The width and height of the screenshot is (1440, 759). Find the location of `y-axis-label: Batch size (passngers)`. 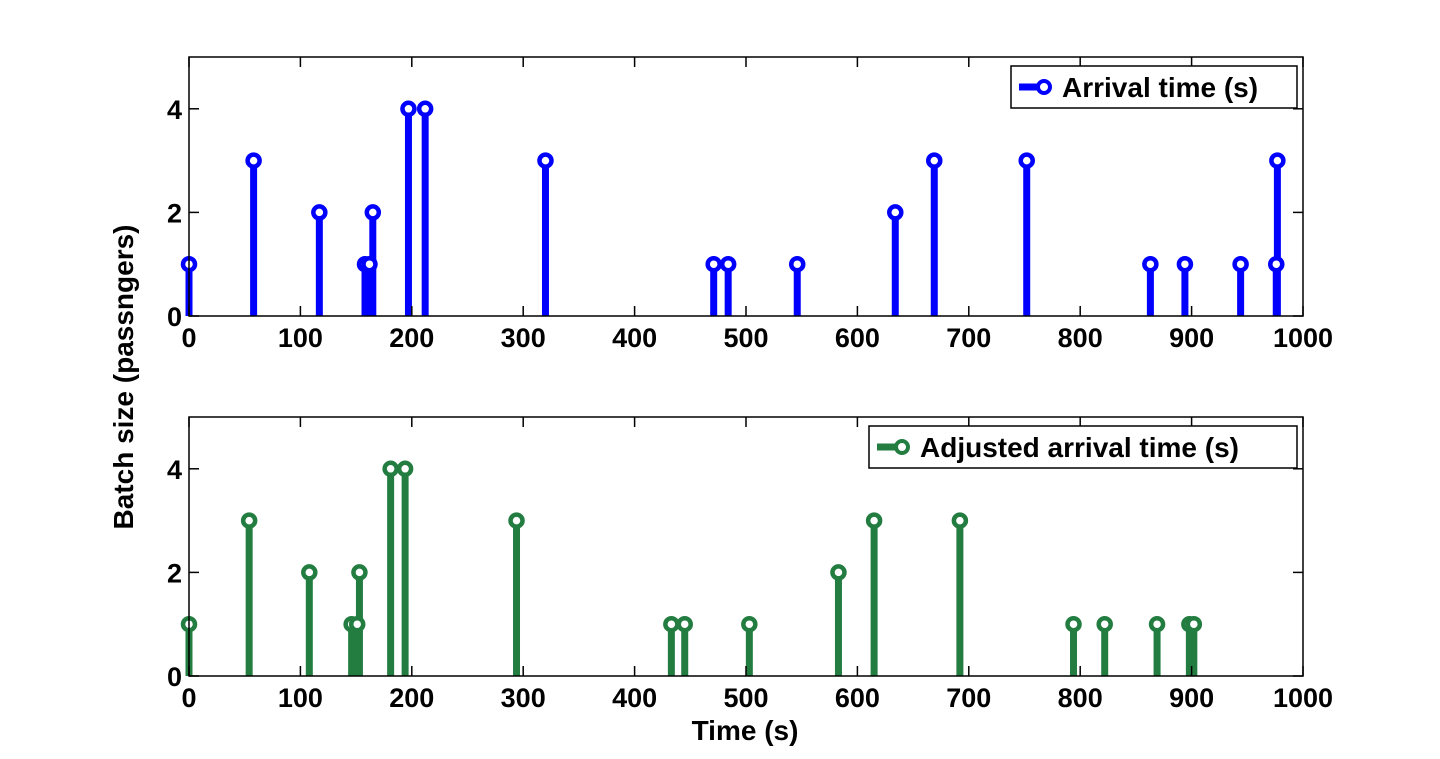

y-axis-label: Batch size (passngers) is located at coordinates (123, 377).